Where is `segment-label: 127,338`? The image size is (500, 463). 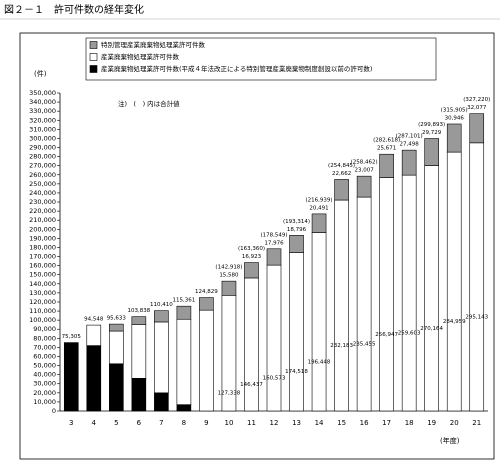
segment-label: 127,338 is located at coordinates (229, 394).